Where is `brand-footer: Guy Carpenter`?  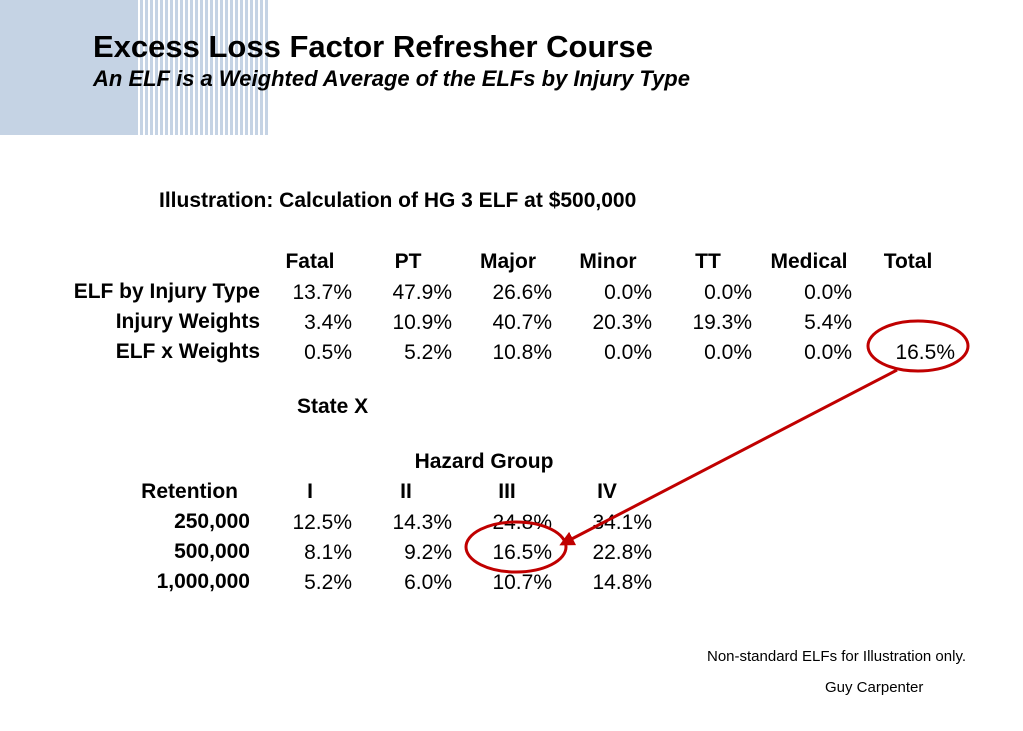
brand-footer: Guy Carpenter is located at coordinates (874, 687).